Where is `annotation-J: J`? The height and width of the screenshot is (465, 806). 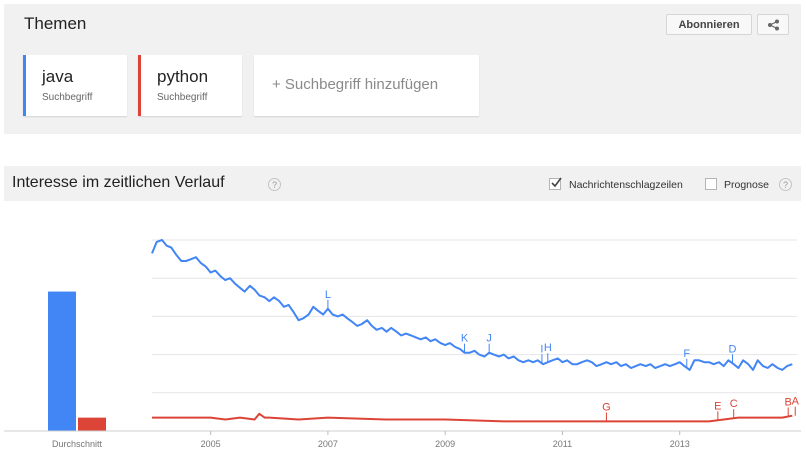 annotation-J: J is located at coordinates (489, 339).